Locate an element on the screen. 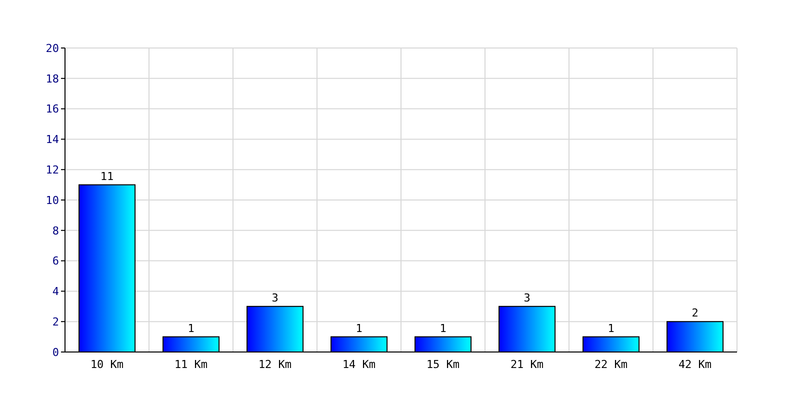 The image size is (800, 400). y-tick-label: 16 is located at coordinates (52, 109).